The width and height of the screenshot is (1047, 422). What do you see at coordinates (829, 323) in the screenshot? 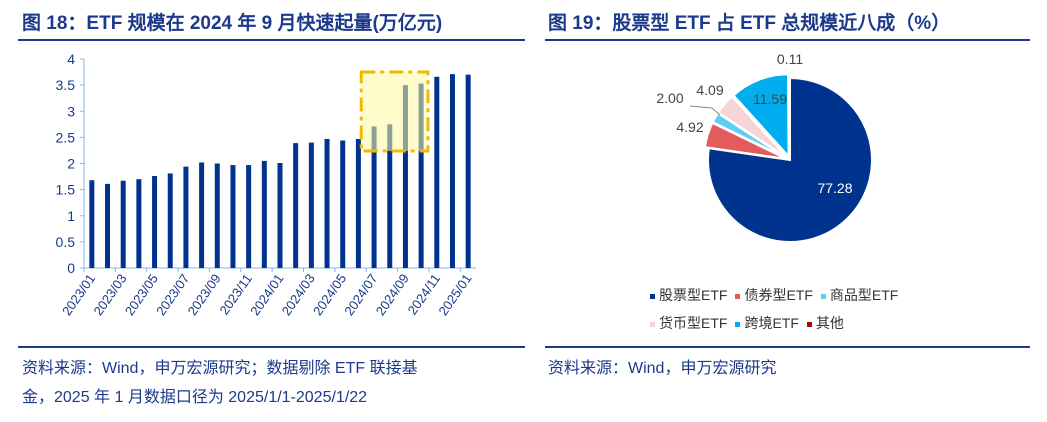
I see `legend-label: 其他` at bounding box center [829, 323].